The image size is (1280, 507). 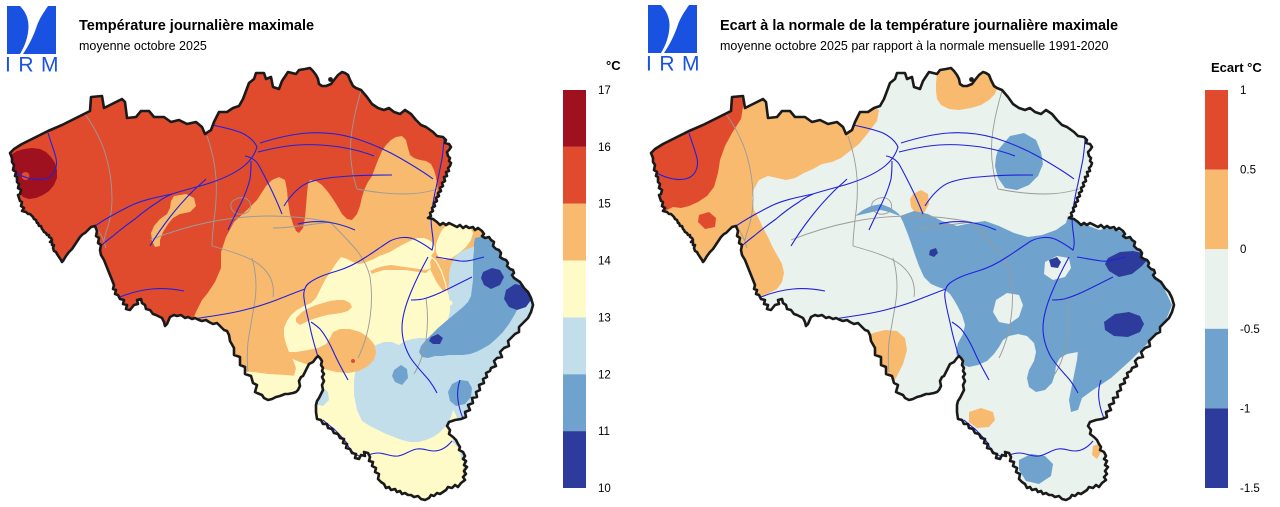 I want to click on svg-text: Ecart °C, so click(x=1236, y=67).